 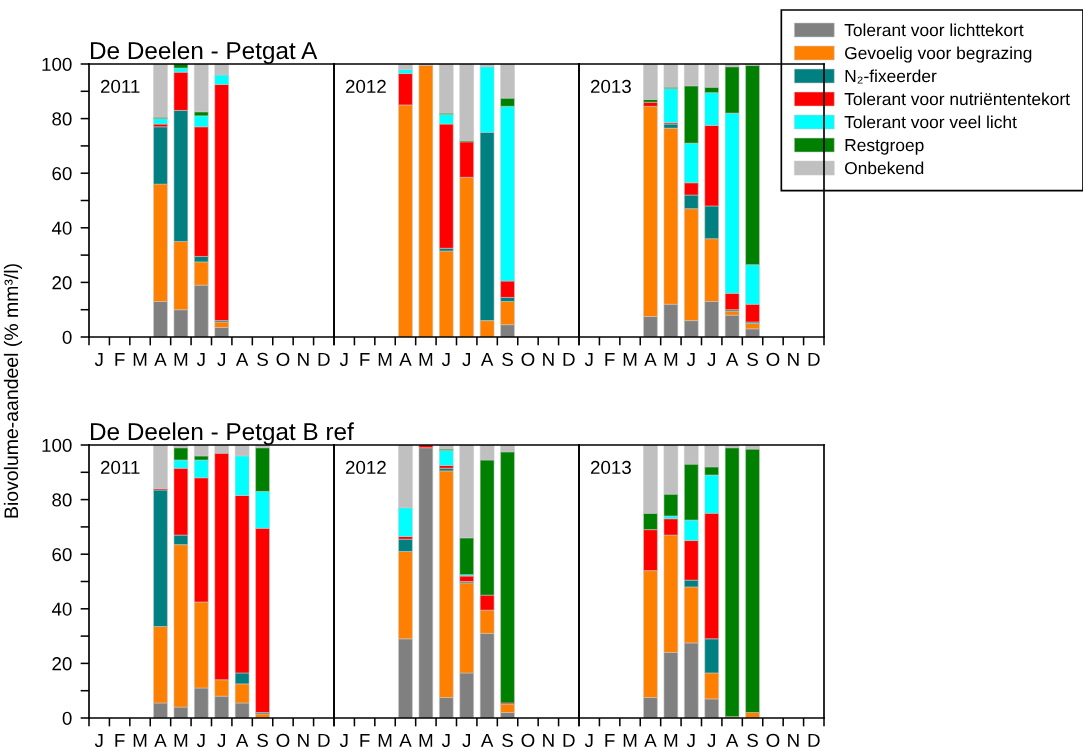 I want to click on legend-label: Gevoelig voor begrazing, so click(x=938, y=54).